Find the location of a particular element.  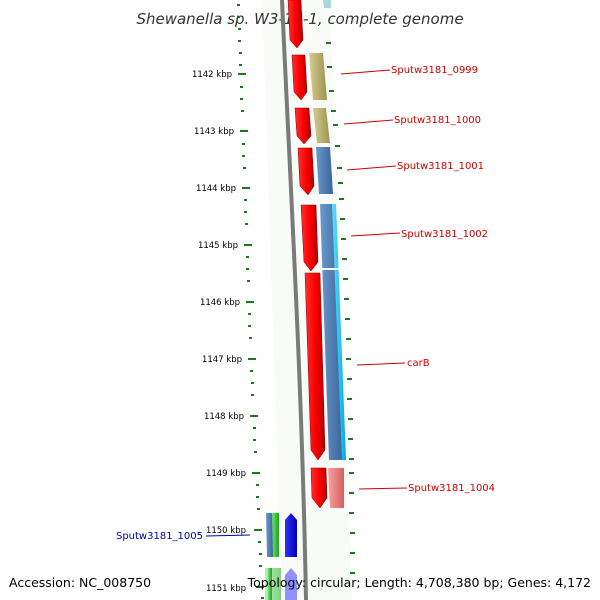

gene-label-sputw3181-1005: Sputw3181_1005 is located at coordinates (159, 536).